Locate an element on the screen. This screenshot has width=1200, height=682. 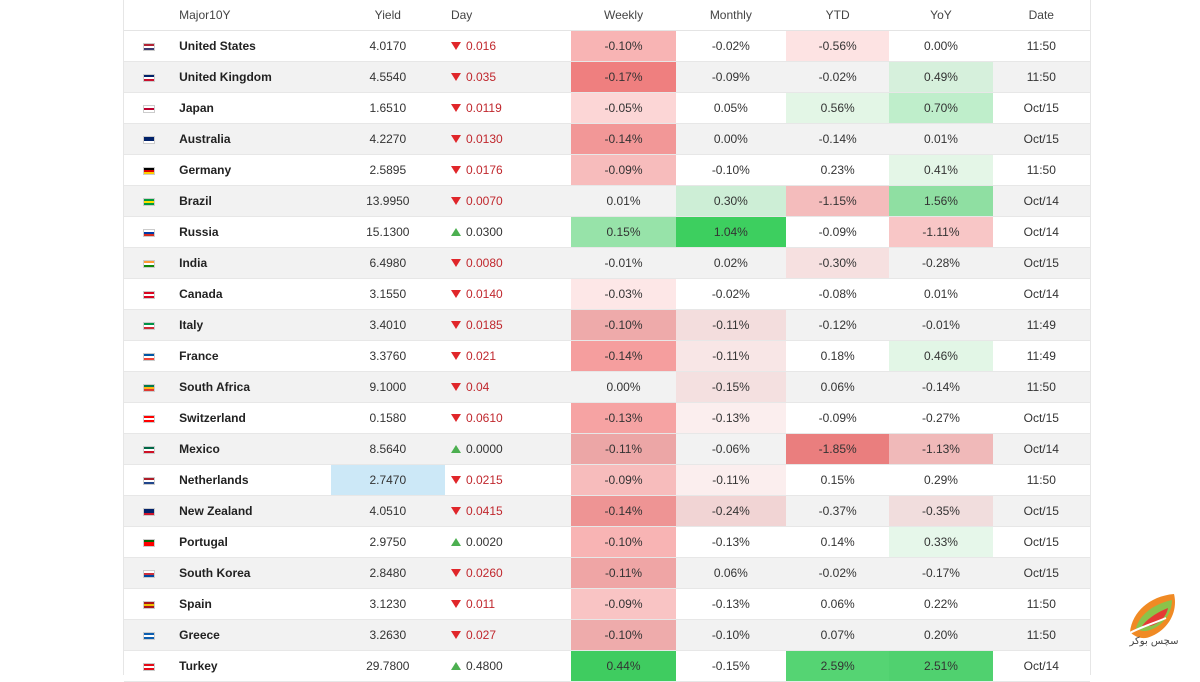
country-name: Italy is located at coordinates (252, 325).